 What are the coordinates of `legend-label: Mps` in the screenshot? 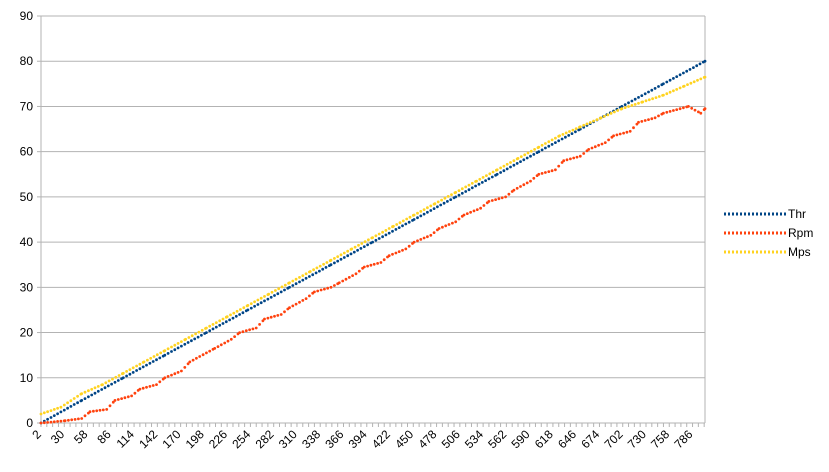 It's located at (799, 252).